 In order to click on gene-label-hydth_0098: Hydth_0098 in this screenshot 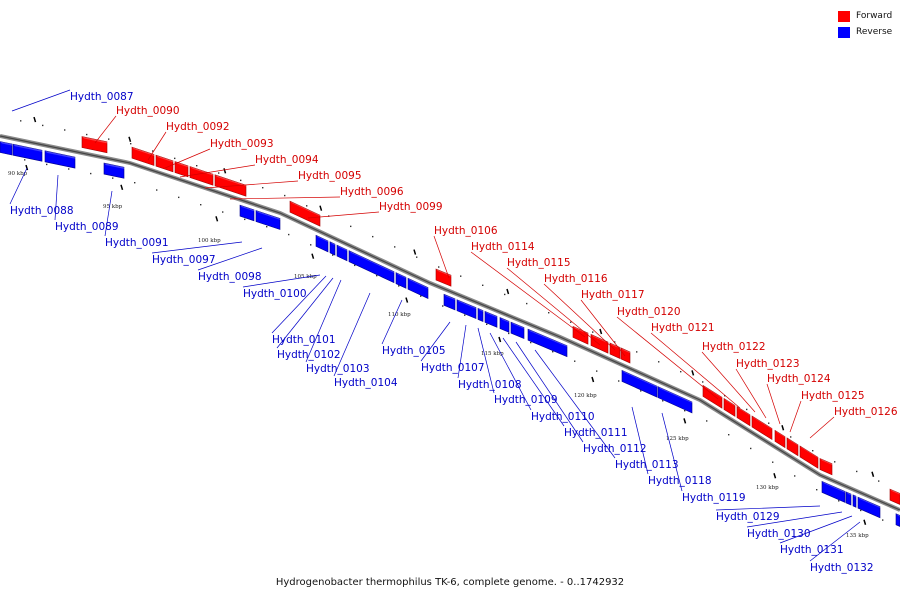, I will do `click(230, 277)`.